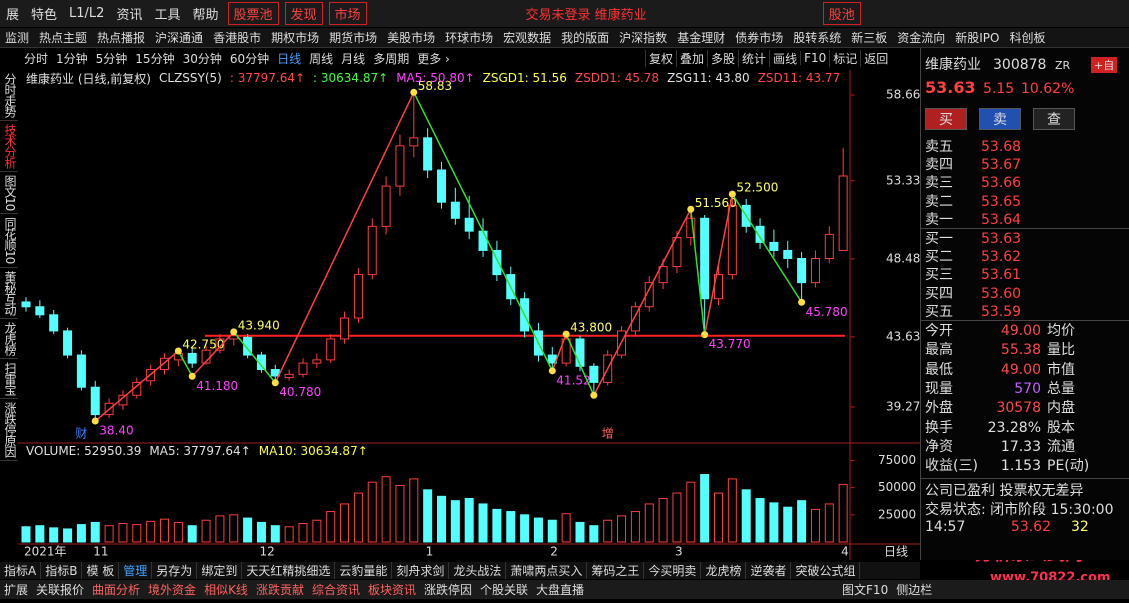 This screenshot has height=603, width=1129. I want to click on stock-pool: 股池, so click(841, 13).